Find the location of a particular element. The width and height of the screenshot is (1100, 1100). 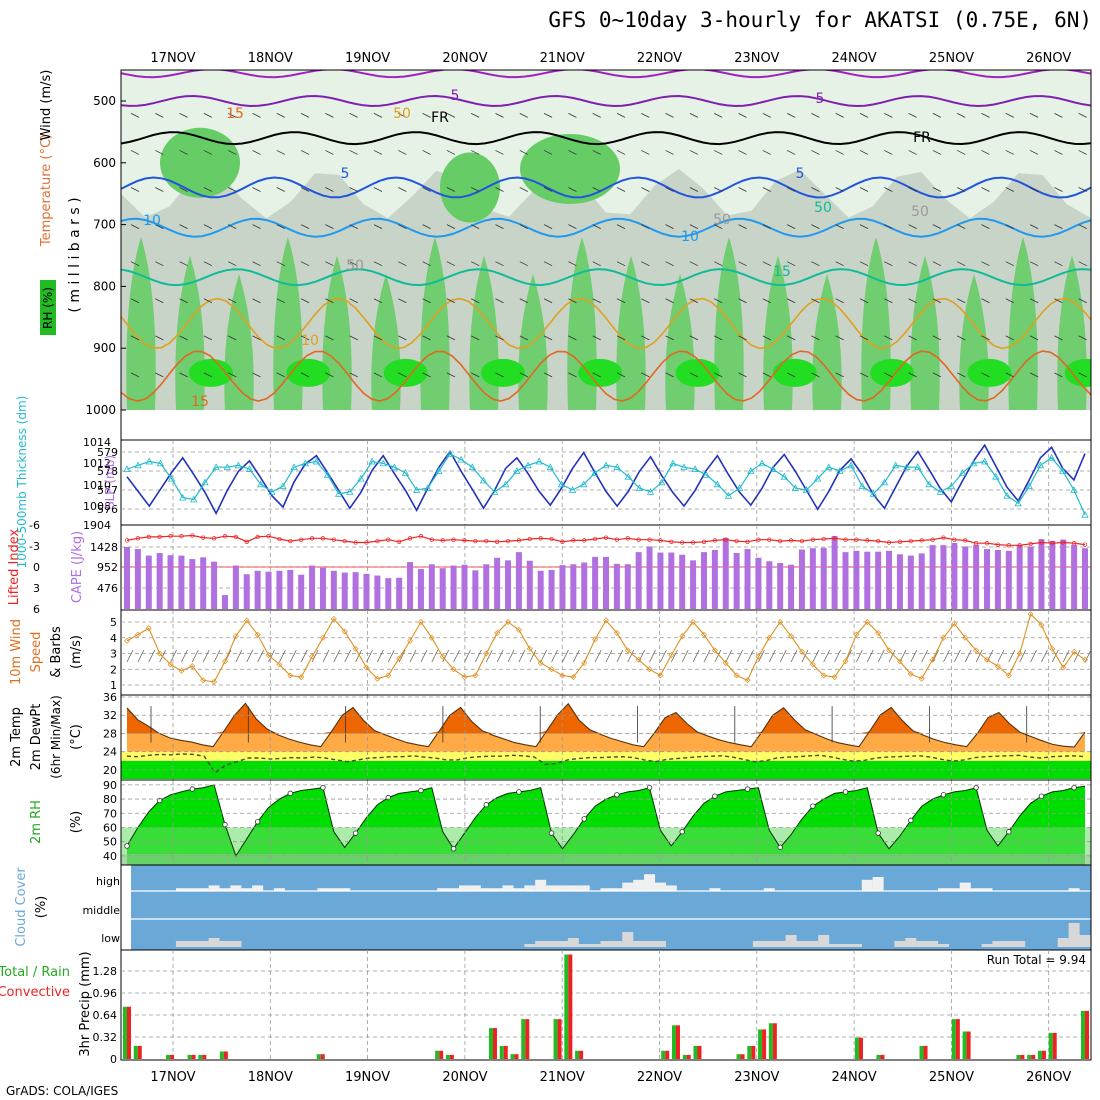

rh-column is located at coordinates (141, 323).